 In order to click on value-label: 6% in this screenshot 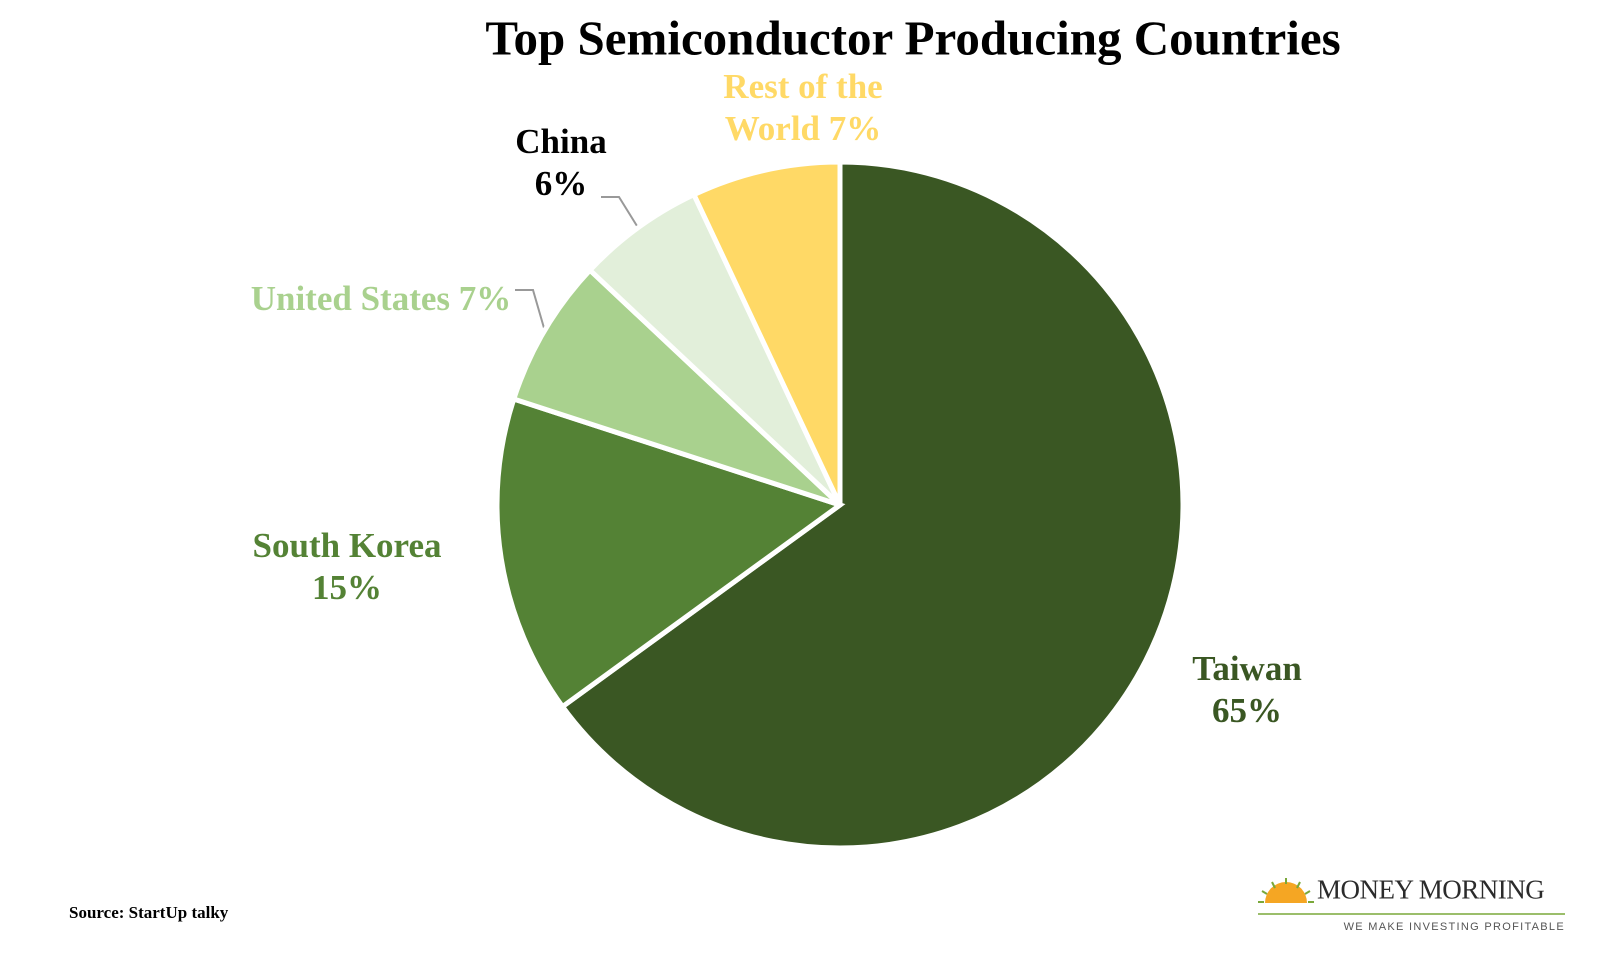, I will do `click(561, 183)`.